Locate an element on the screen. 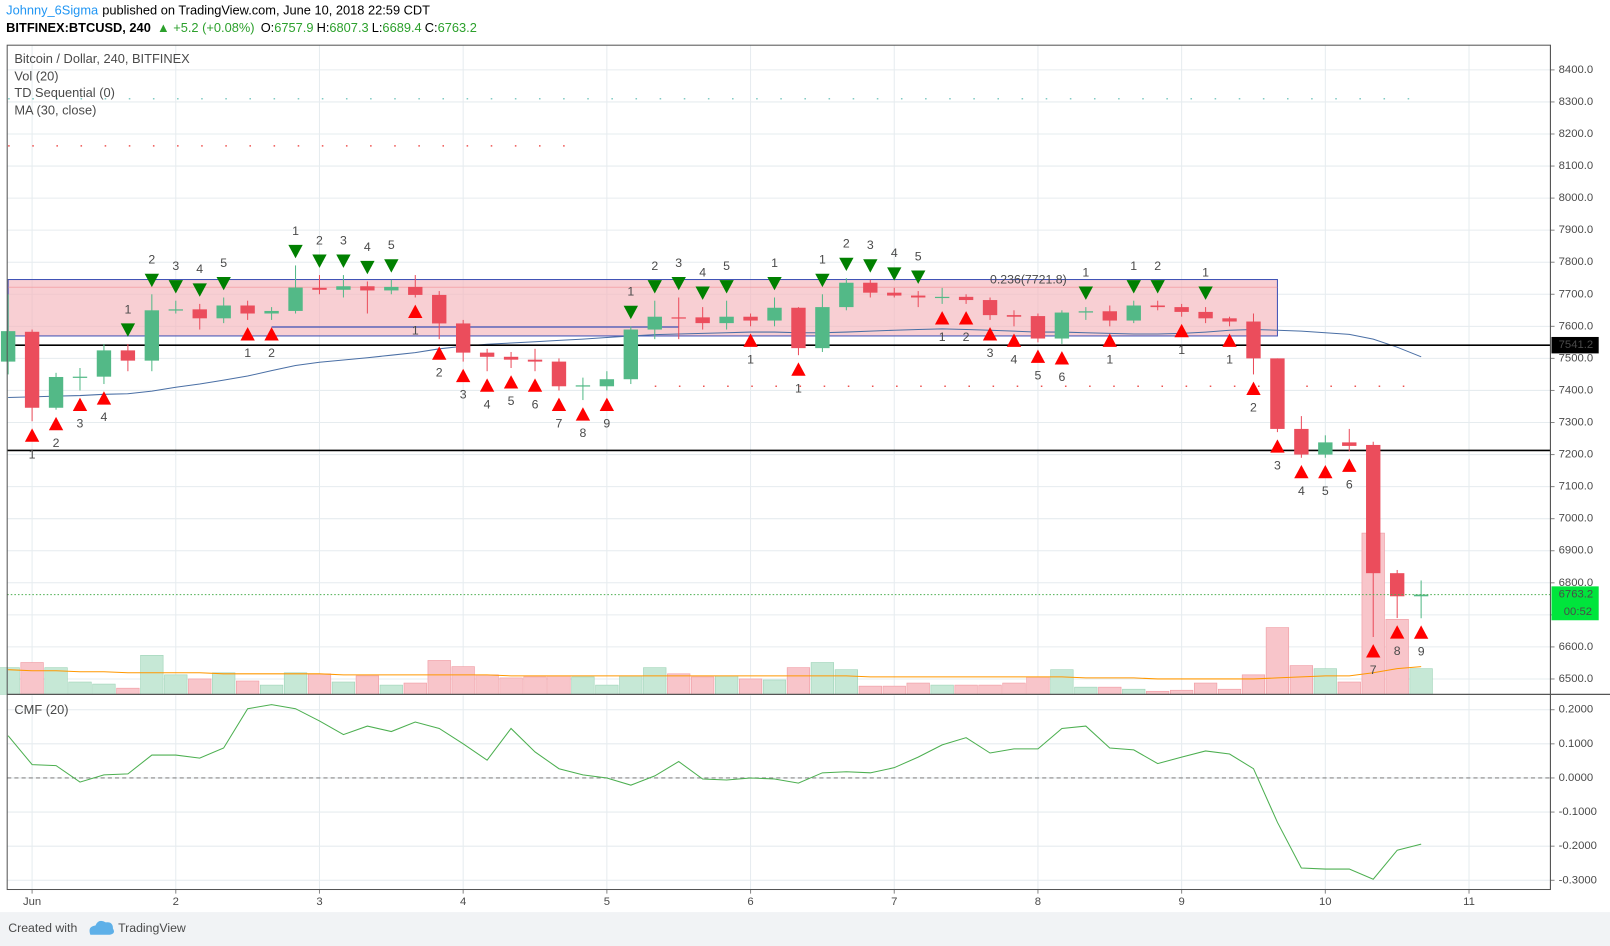  y-tick-label: 6800.0 is located at coordinates (1576, 583).